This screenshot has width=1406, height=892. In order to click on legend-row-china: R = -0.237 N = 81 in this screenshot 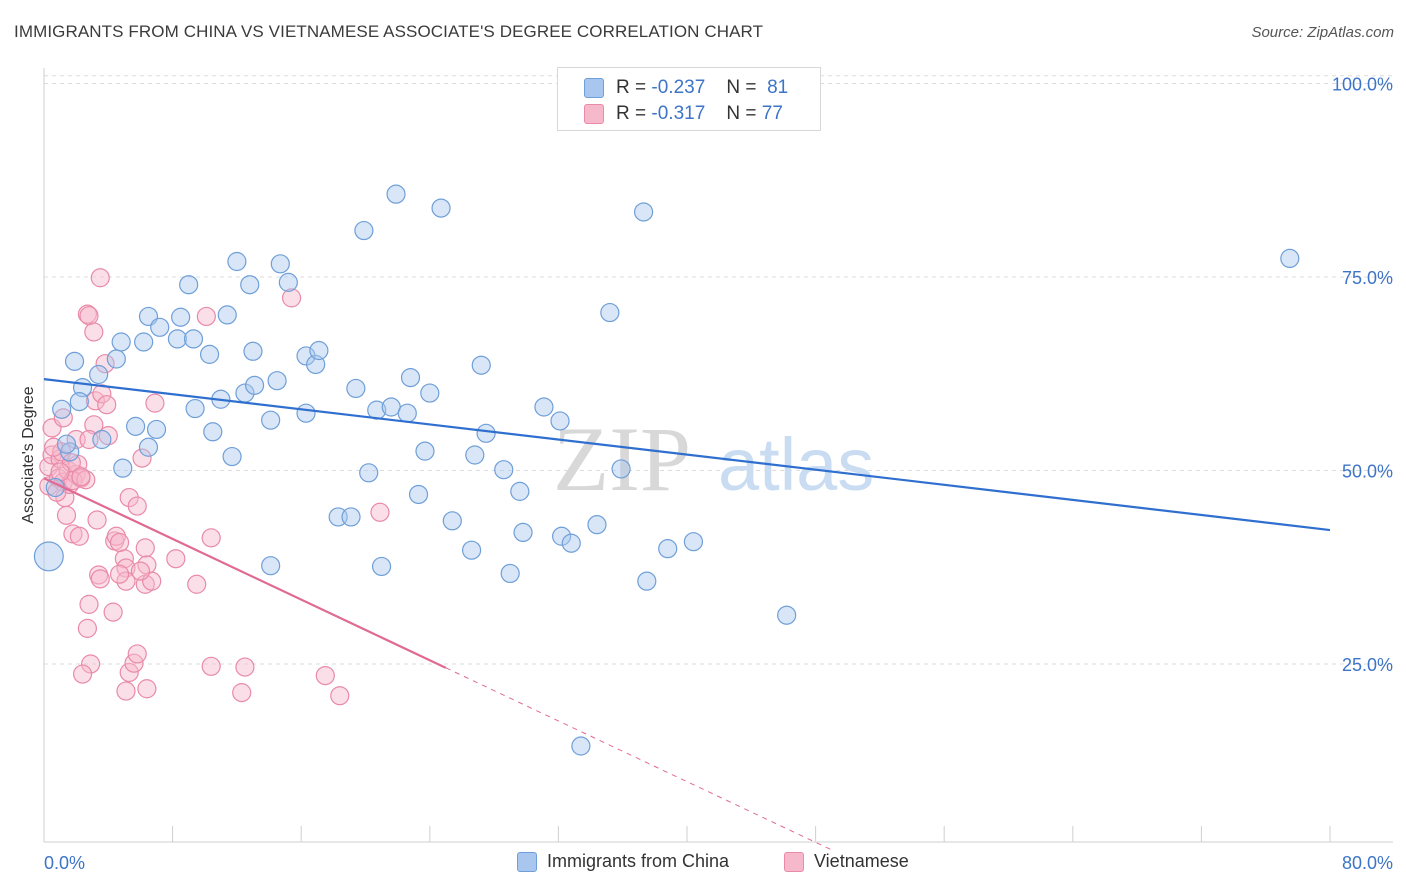, I will do `click(686, 88)`.